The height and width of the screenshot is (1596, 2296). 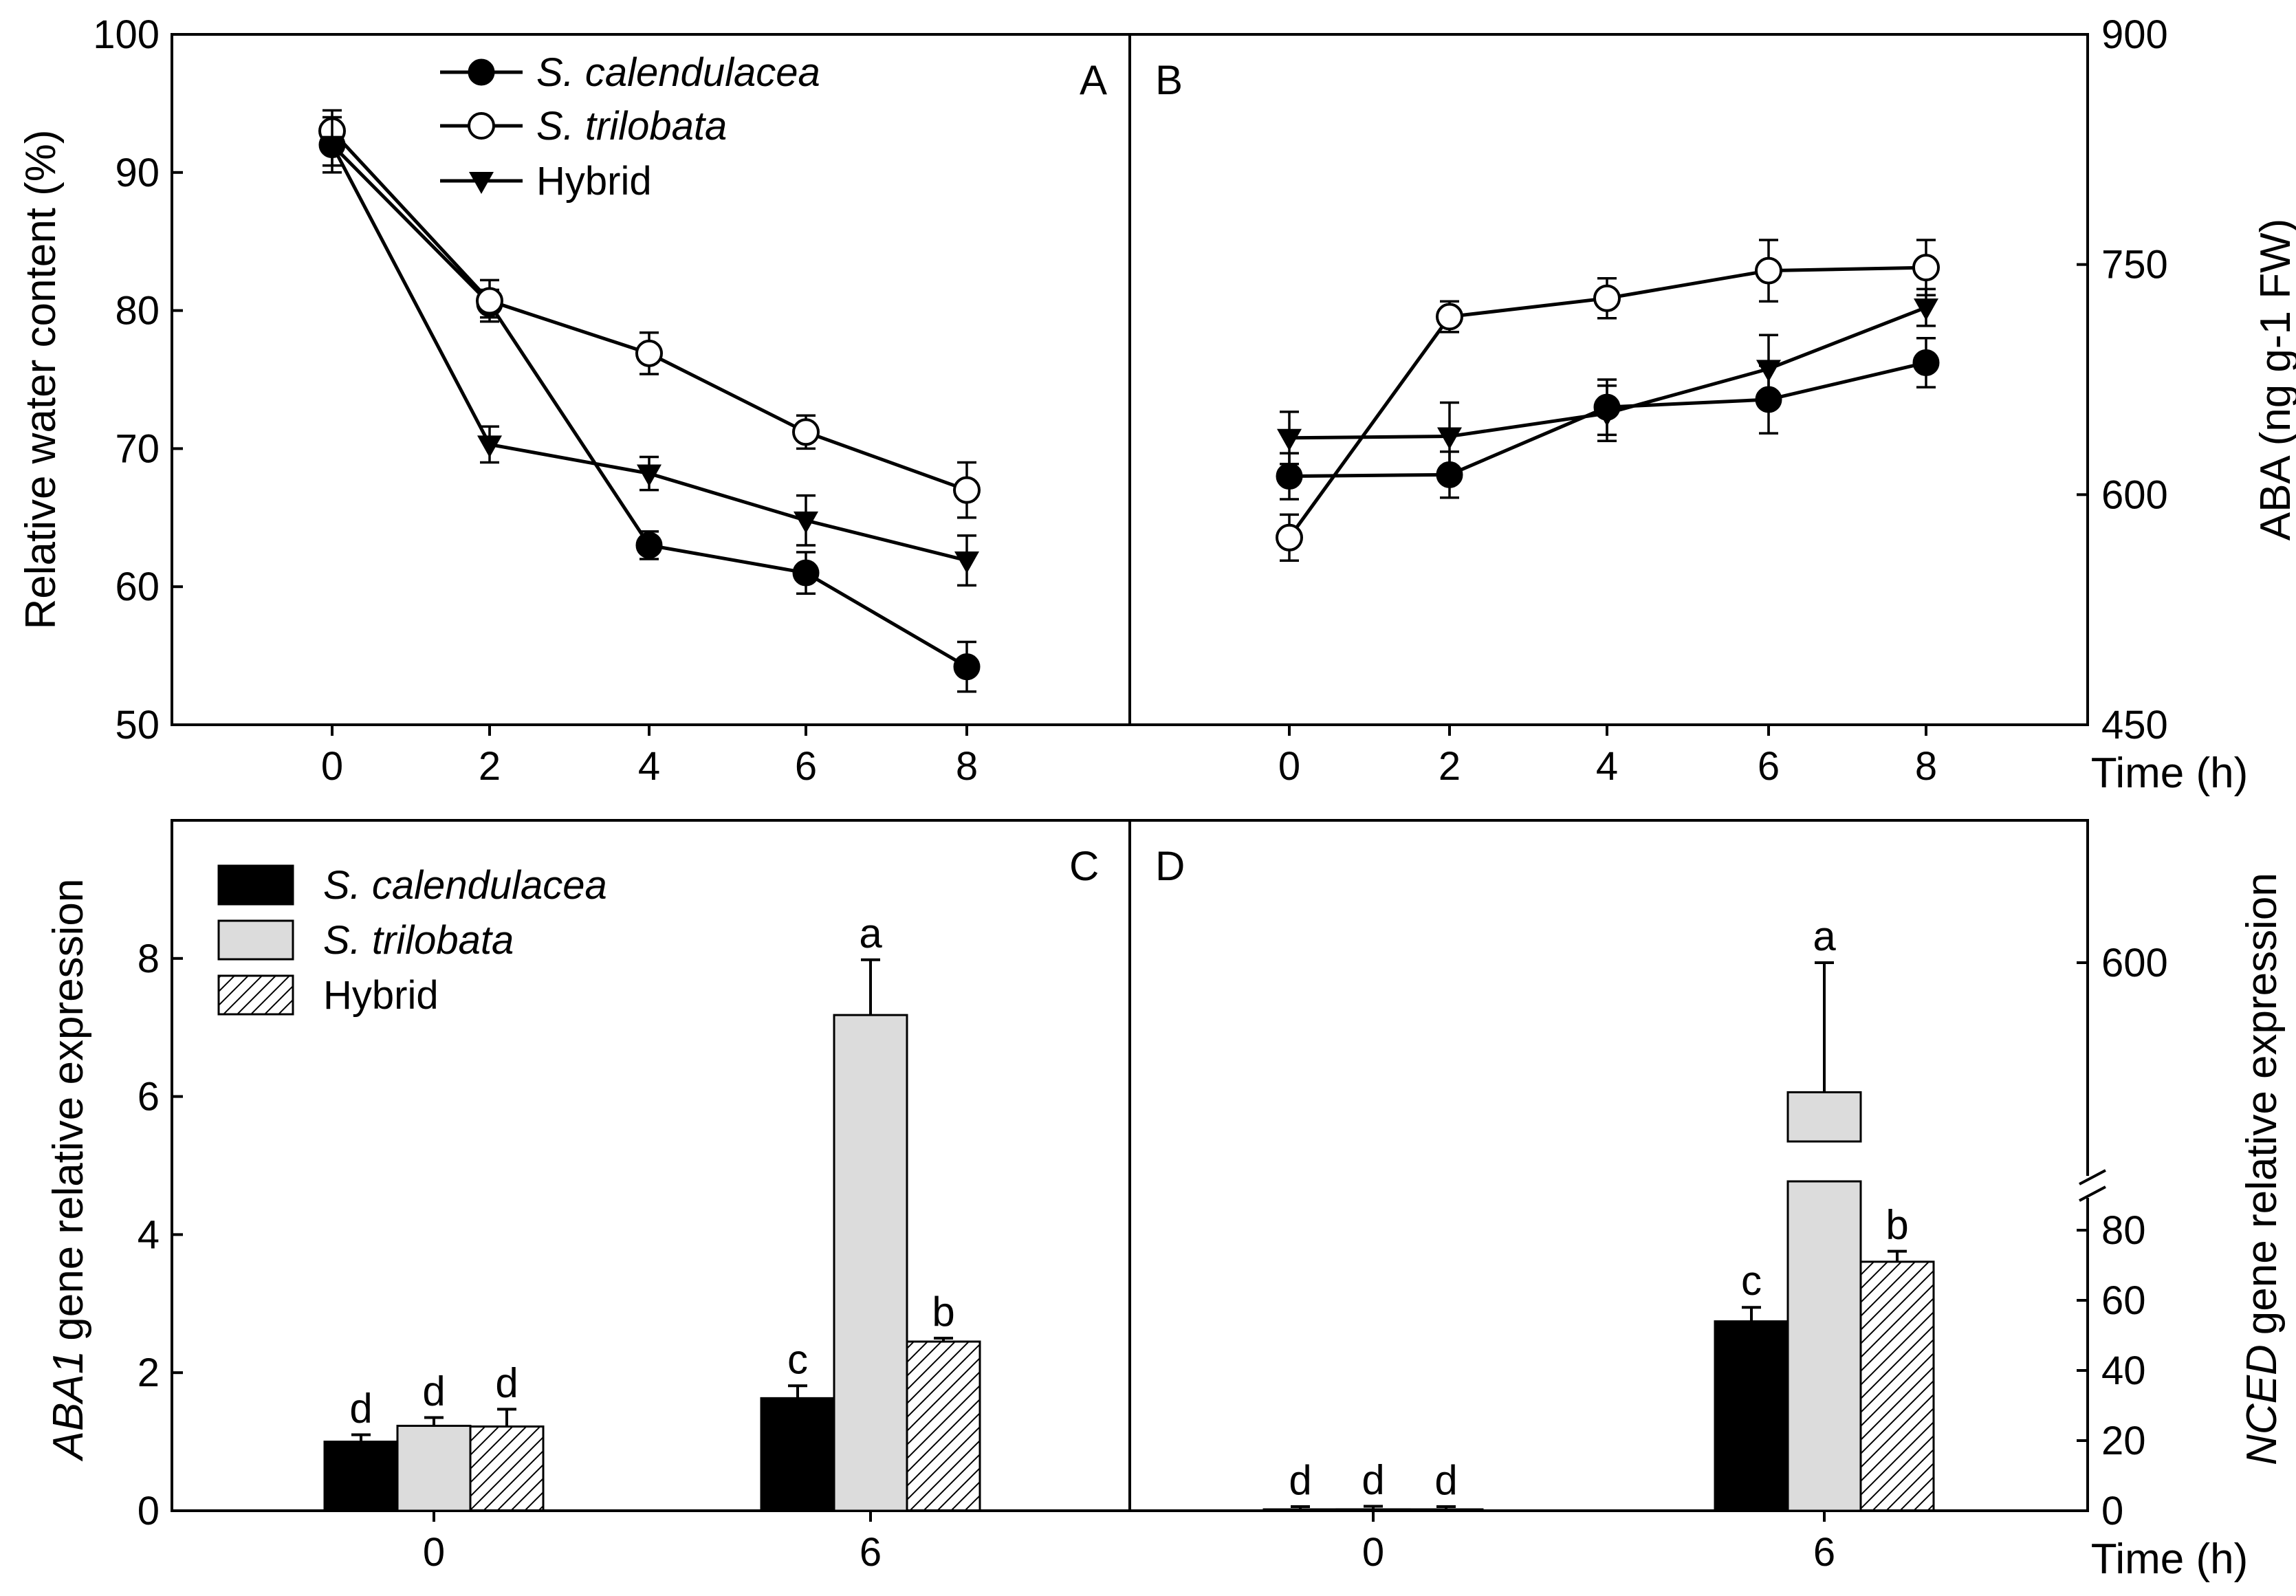 I want to click on panel-d-bar-upper, so click(x=1824, y=1117).